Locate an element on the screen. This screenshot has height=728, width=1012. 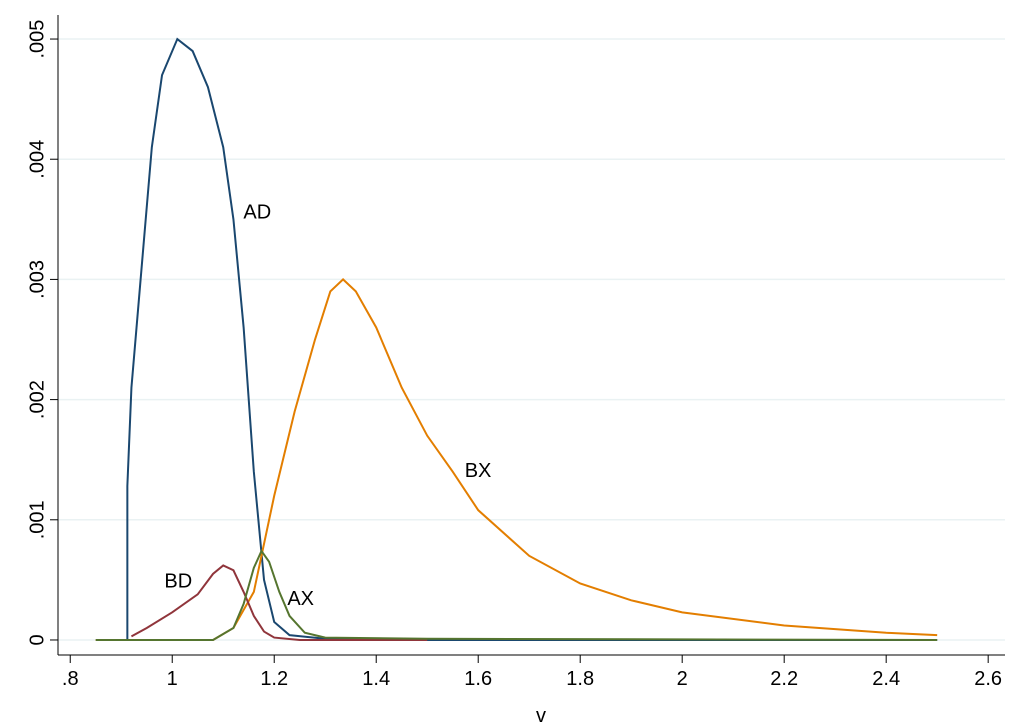
series-label: BX is located at coordinates (478, 471).